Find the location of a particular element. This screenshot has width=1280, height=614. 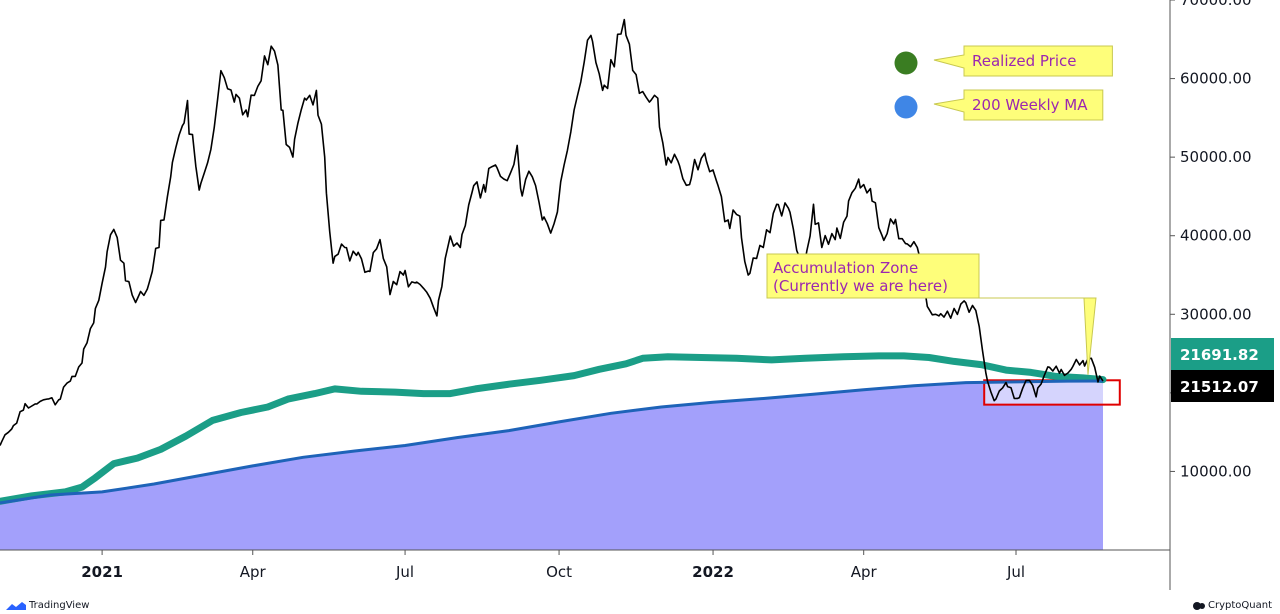

y-tick-label: 70000.00 is located at coordinates (1216, 4).